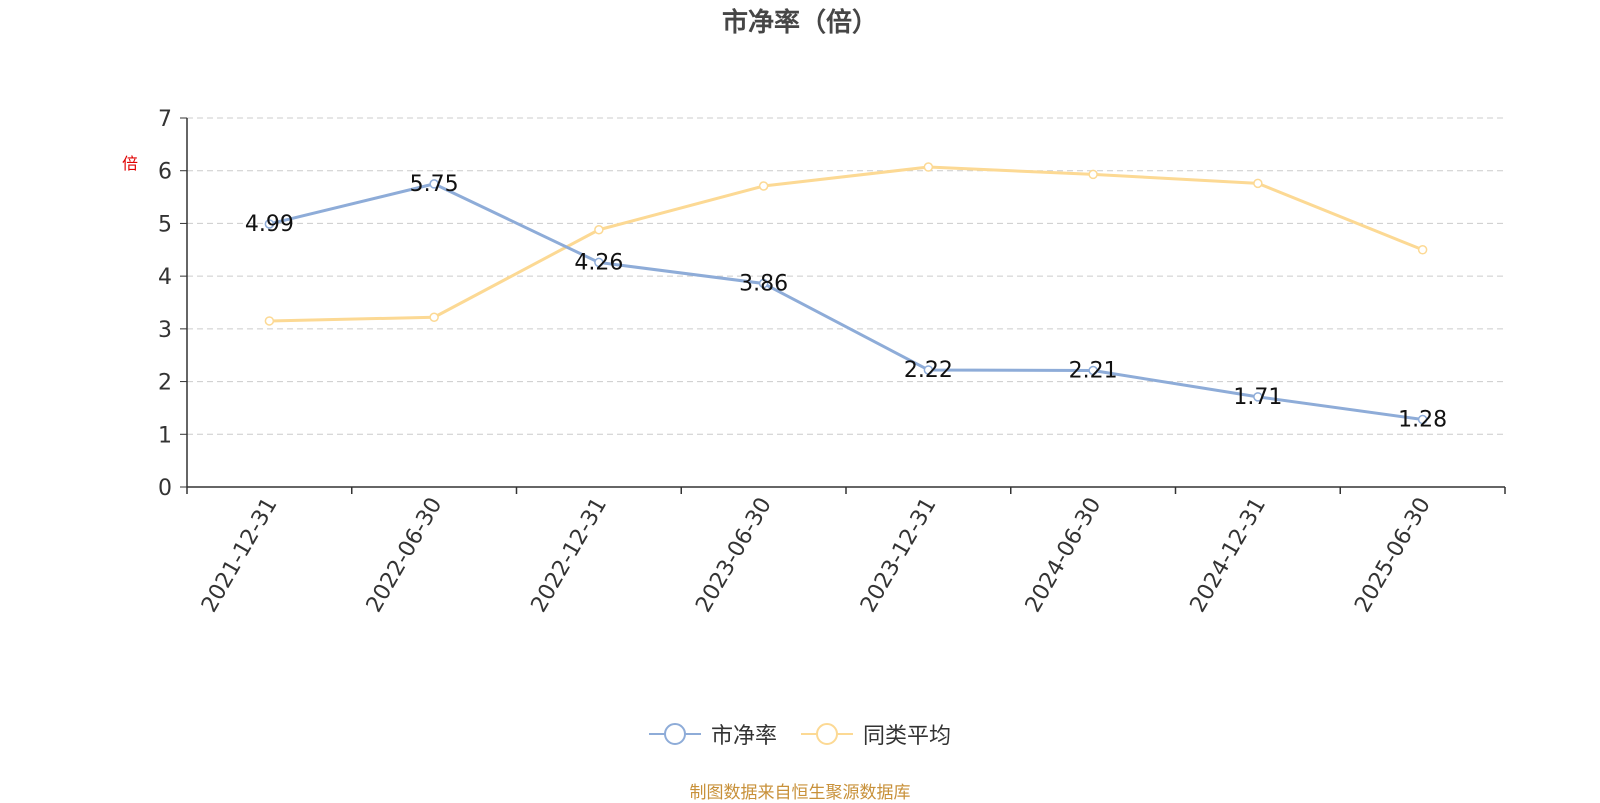 This screenshot has width=1600, height=803. I want to click on legend-swatch-peer-avg-icon, so click(827, 734).